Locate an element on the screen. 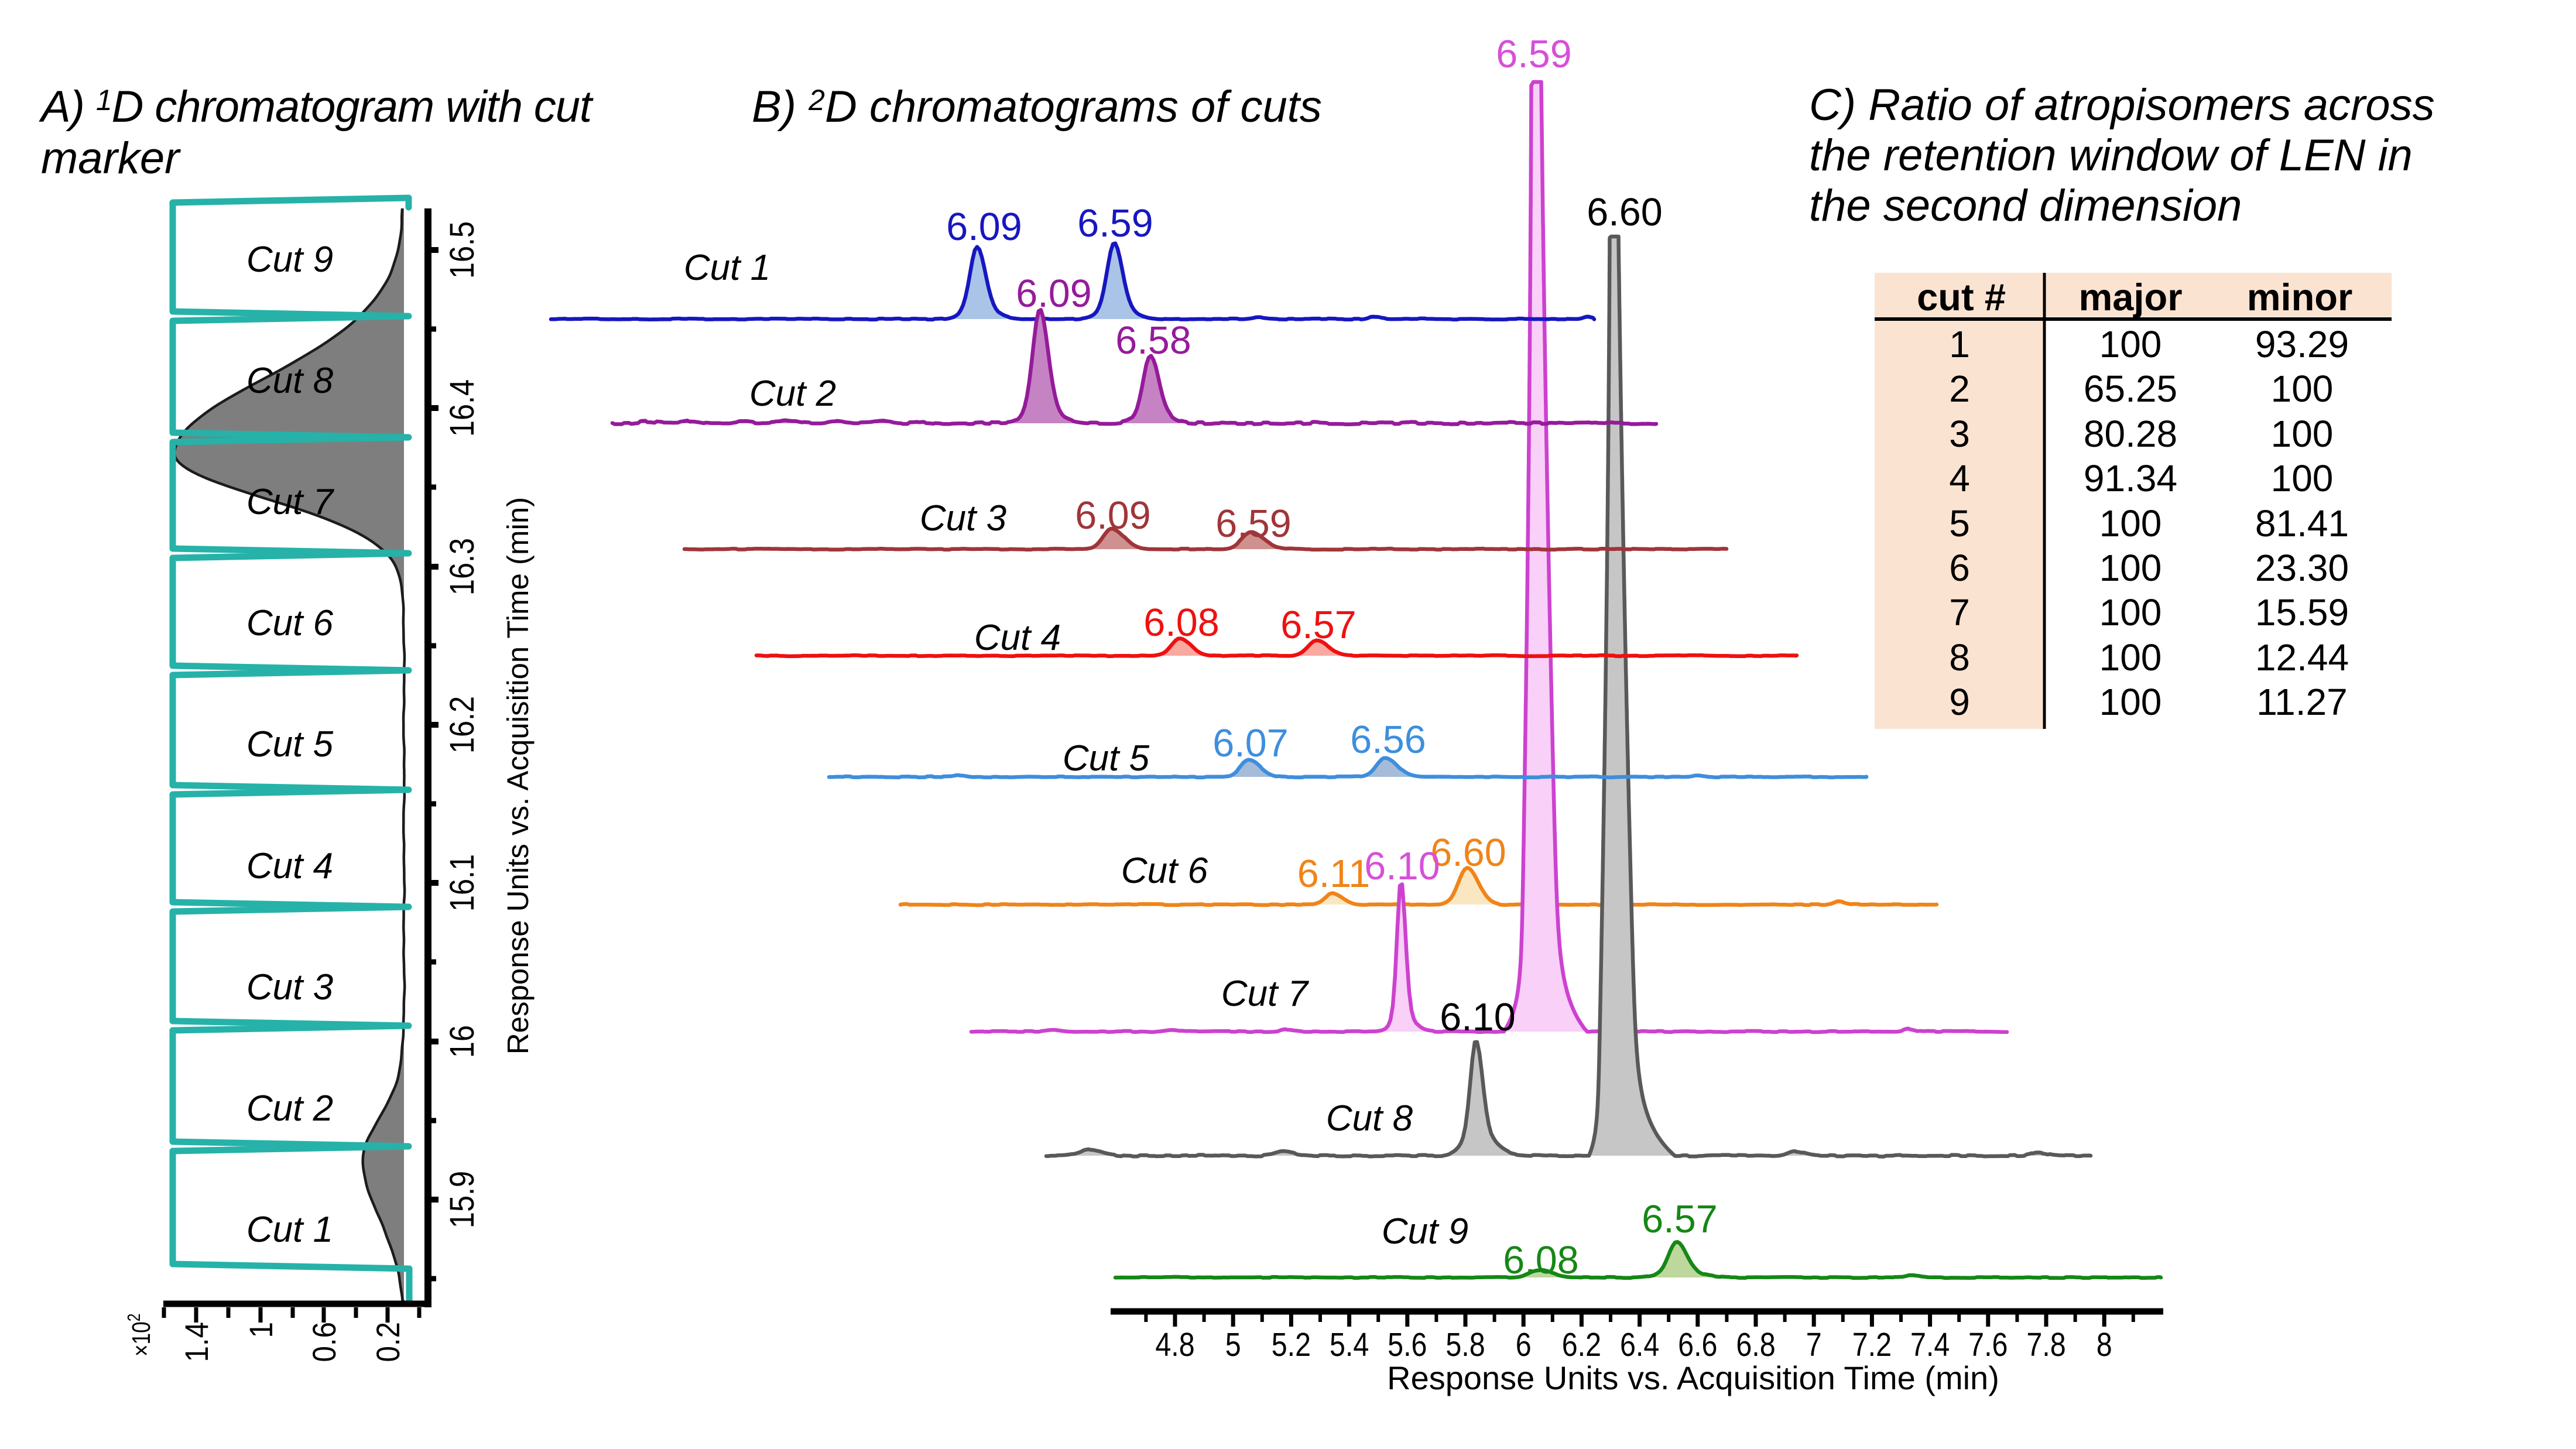  svg-text: 23.30 is located at coordinates (2302, 568).